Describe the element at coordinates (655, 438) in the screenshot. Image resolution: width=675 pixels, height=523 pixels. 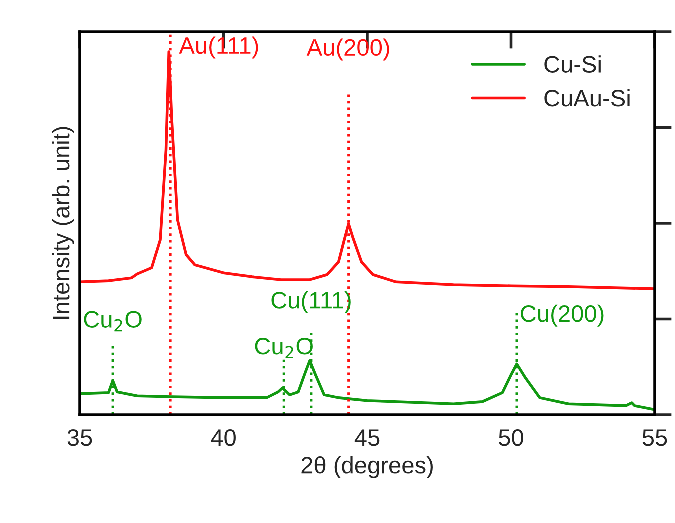
I see `x-tick-label: 55` at that location.